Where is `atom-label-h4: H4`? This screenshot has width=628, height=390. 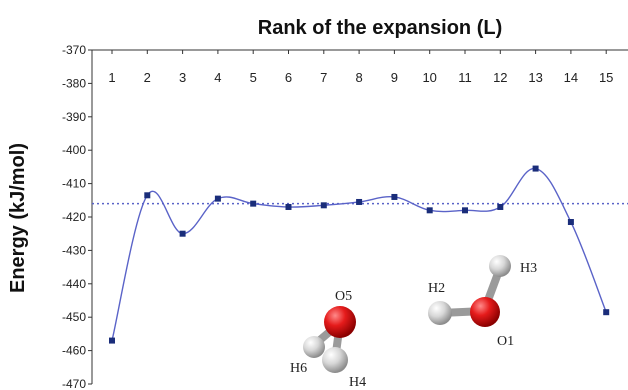
atom-label-h4: H4 is located at coordinates (357, 382).